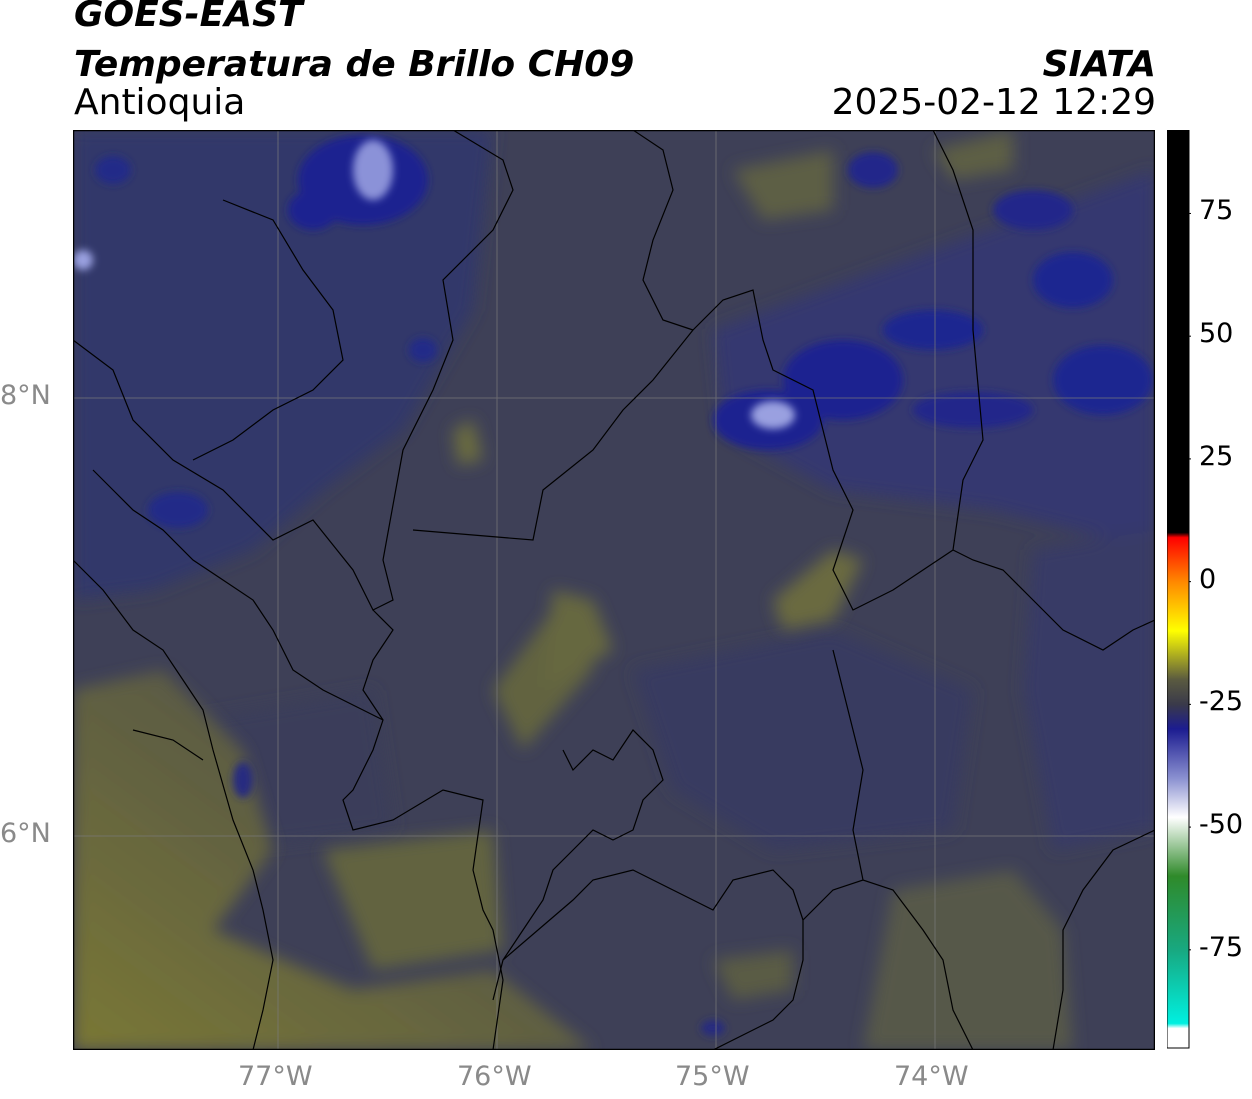 The height and width of the screenshot is (1099, 1252). Describe the element at coordinates (1208, 579) in the screenshot. I see `colorbar-tick-label: 0` at that location.